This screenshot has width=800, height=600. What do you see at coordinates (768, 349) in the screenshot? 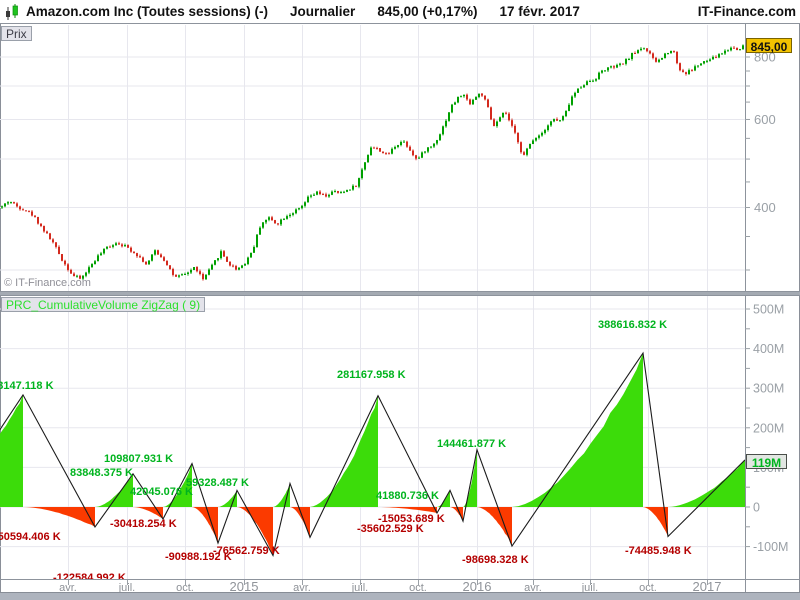
I see `svg-text: 400M` at bounding box center [768, 349].